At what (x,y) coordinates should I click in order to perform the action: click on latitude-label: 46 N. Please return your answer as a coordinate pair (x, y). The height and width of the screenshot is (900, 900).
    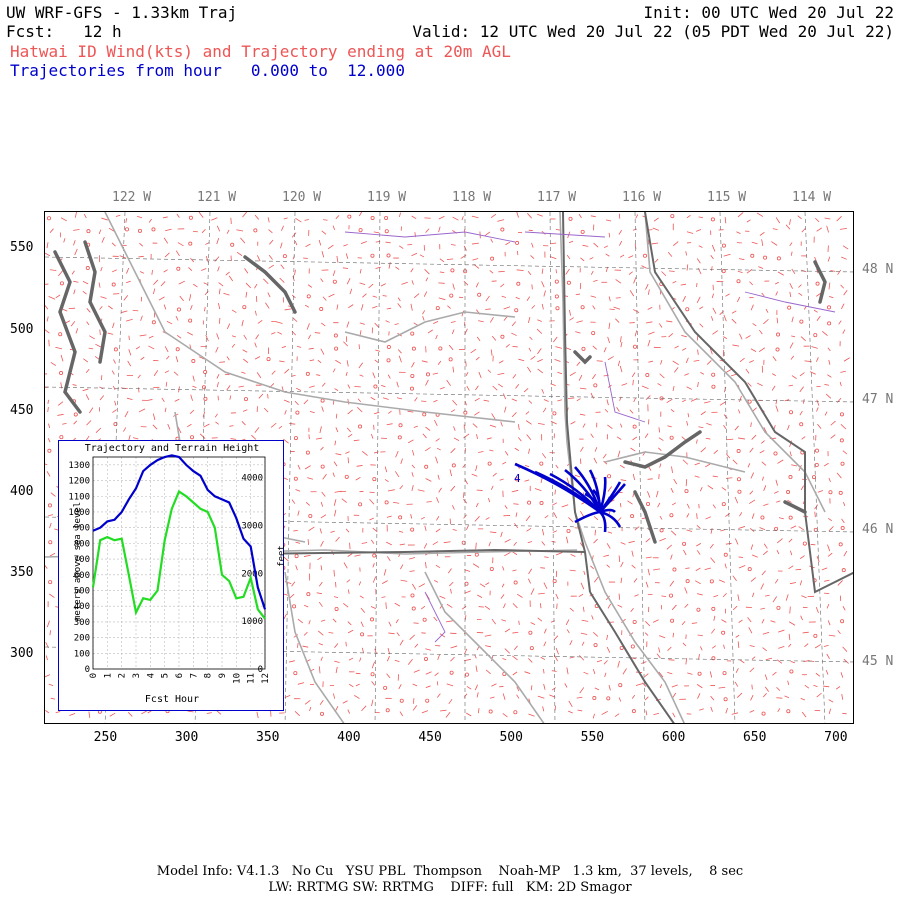
    Looking at the image, I should click on (878, 529).